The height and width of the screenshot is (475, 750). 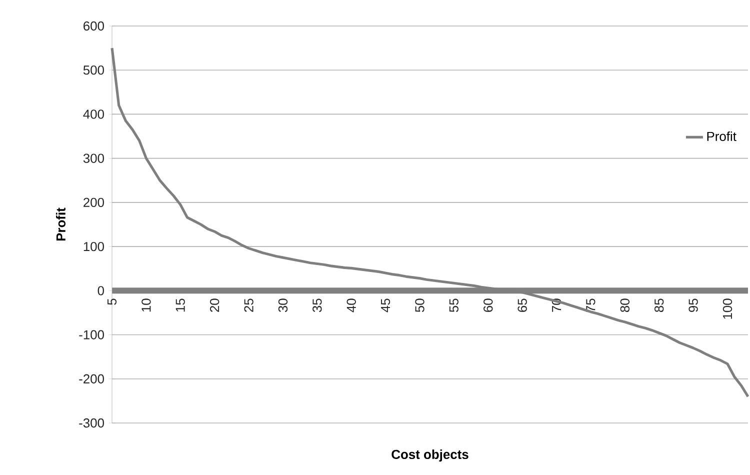 What do you see at coordinates (727, 308) in the screenshot?
I see `x-tick-label: 100` at bounding box center [727, 308].